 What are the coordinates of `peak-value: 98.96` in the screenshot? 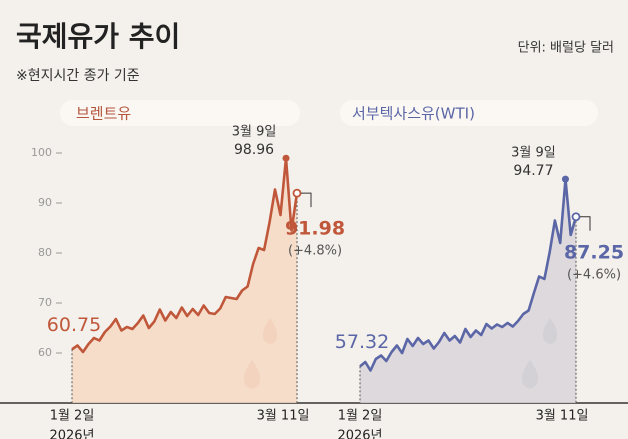 It's located at (254, 150).